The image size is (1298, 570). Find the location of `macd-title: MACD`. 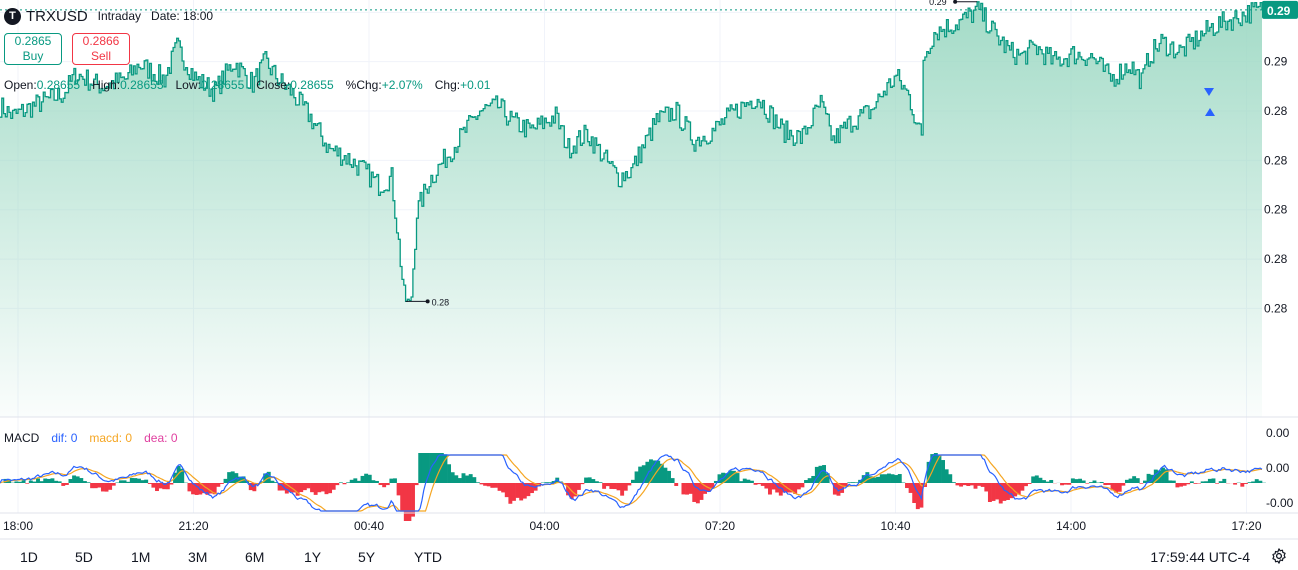

macd-title: MACD is located at coordinates (22, 438).